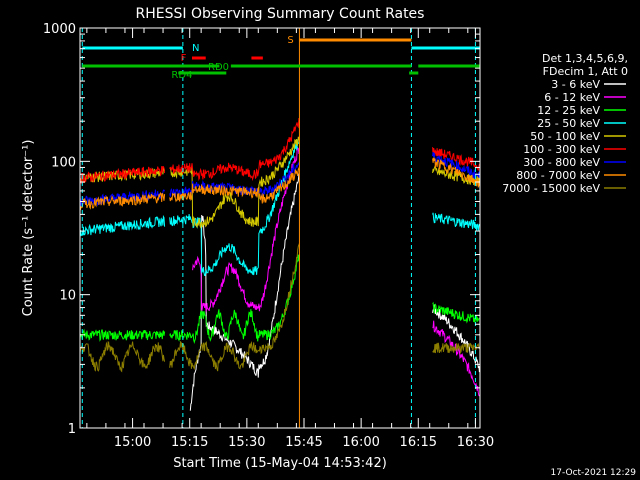 The height and width of the screenshot is (480, 640). Describe the element at coordinates (558, 175) in the screenshot. I see `legend-entry-label: 800 - 7000 keV` at that location.